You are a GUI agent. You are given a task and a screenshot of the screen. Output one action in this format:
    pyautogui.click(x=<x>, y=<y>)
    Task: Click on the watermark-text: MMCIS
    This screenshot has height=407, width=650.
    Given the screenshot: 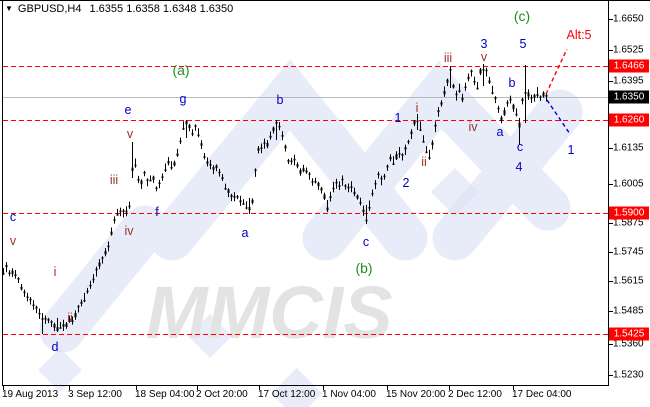 What is the action you would take?
    pyautogui.click(x=269, y=312)
    